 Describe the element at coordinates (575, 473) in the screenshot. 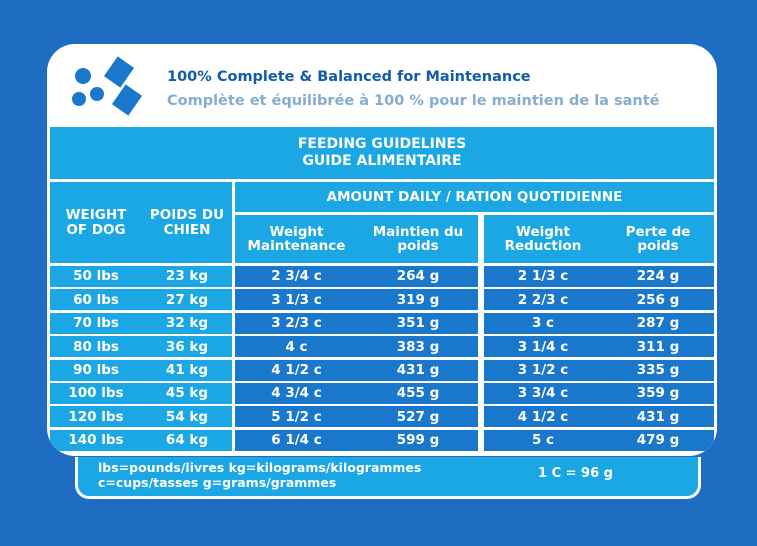

I see `cup-conversion: 1 C = 96 g` at that location.